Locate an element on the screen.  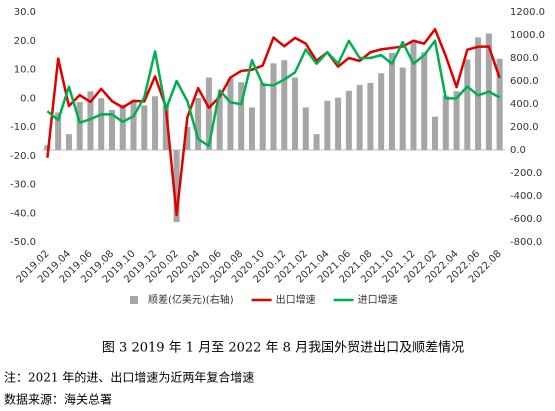
y2-tick-label: 1000.0 is located at coordinates (527, 35).